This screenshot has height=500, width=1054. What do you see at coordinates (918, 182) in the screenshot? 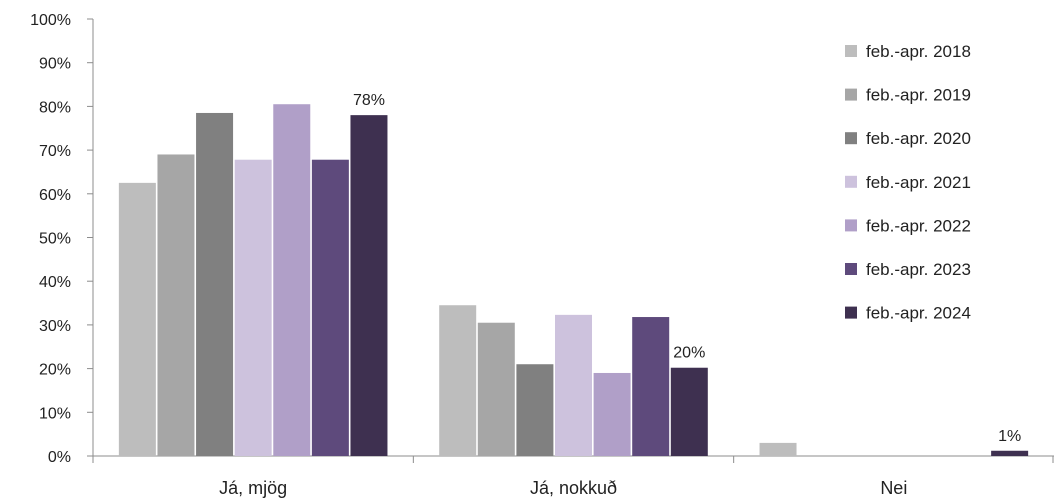
I see `legend-label: feb.-apr. 2021` at bounding box center [918, 182].